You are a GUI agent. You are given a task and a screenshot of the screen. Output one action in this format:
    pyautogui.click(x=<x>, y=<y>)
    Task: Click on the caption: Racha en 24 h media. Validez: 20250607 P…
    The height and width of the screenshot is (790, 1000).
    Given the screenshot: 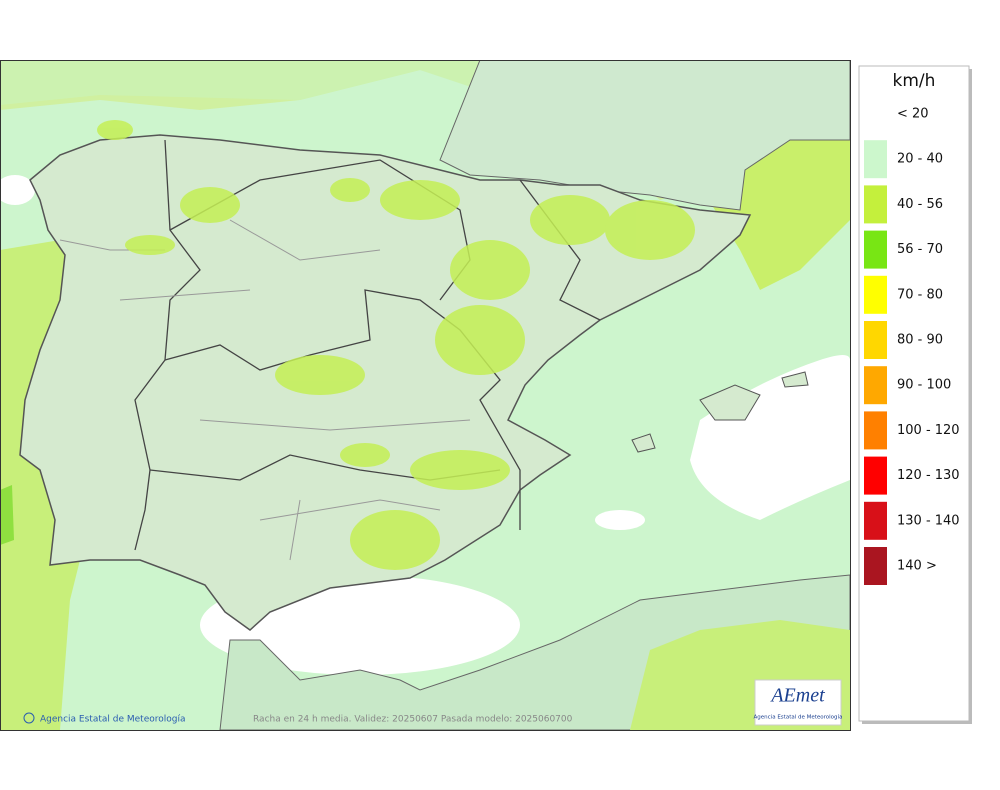 What is the action you would take?
    pyautogui.click(x=413, y=720)
    